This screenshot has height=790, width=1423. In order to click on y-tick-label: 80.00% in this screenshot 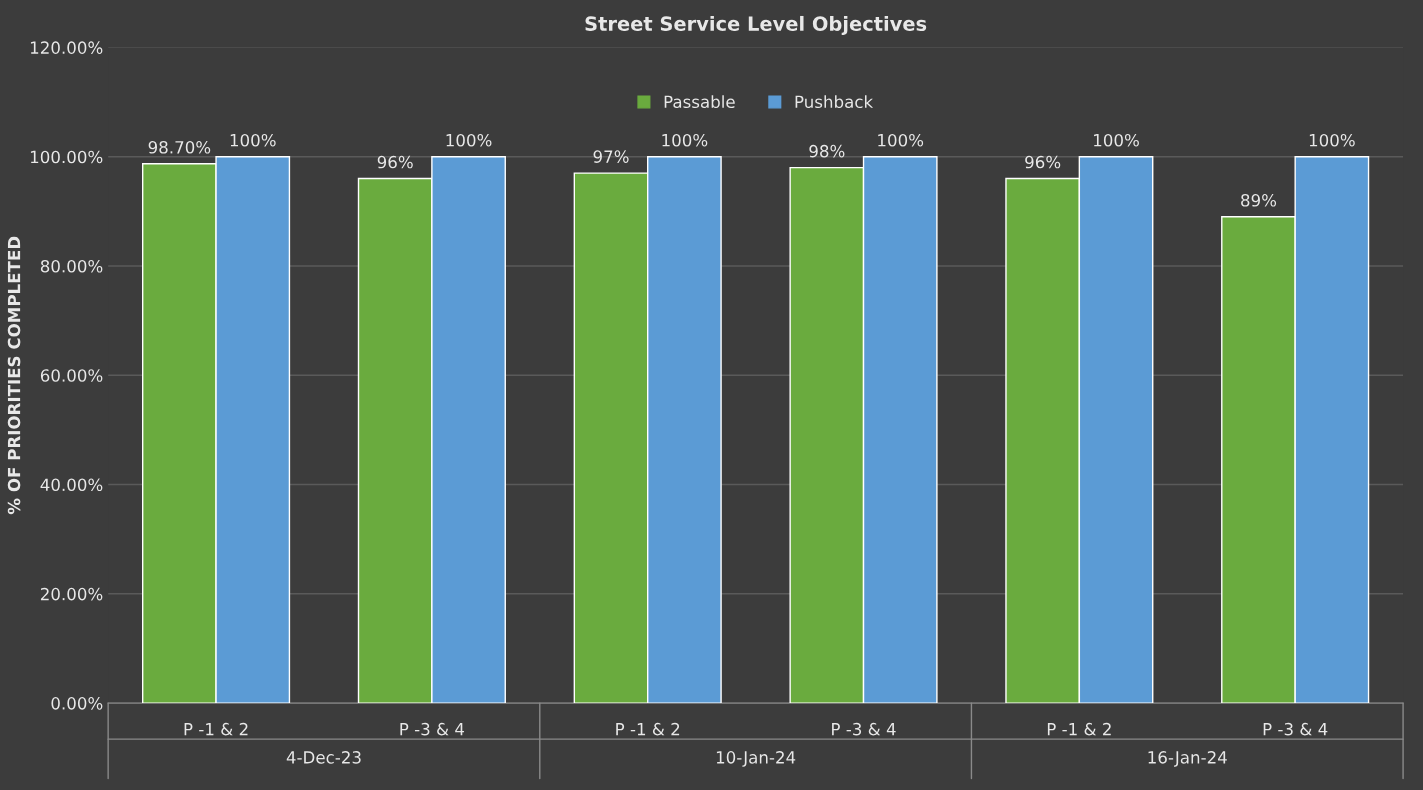, I will do `click(71, 266)`.